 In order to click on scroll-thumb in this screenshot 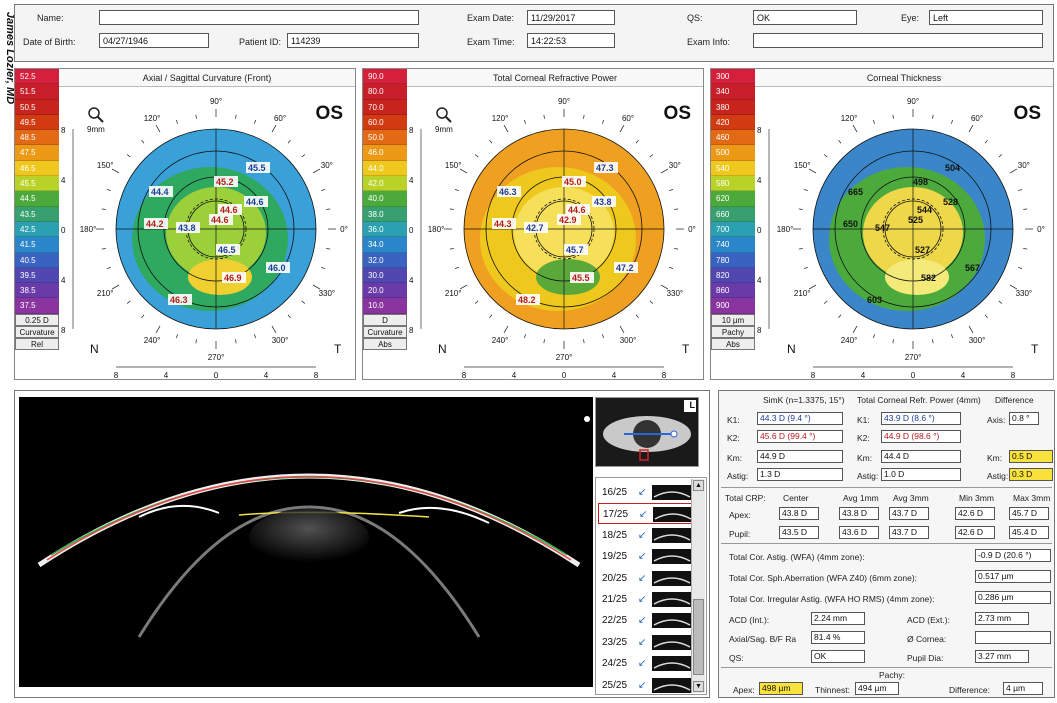, I will do `click(698, 637)`.